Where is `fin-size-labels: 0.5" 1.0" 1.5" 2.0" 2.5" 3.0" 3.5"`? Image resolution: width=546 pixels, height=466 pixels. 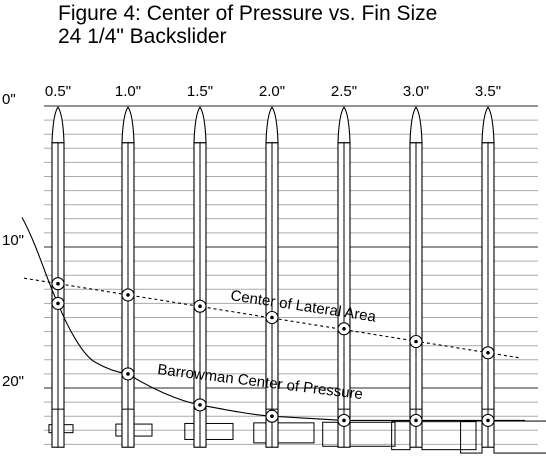
fin-size-labels: 0.5" 1.0" 1.5" 2.0" 2.5" 3.0" 3.5" is located at coordinates (273, 91).